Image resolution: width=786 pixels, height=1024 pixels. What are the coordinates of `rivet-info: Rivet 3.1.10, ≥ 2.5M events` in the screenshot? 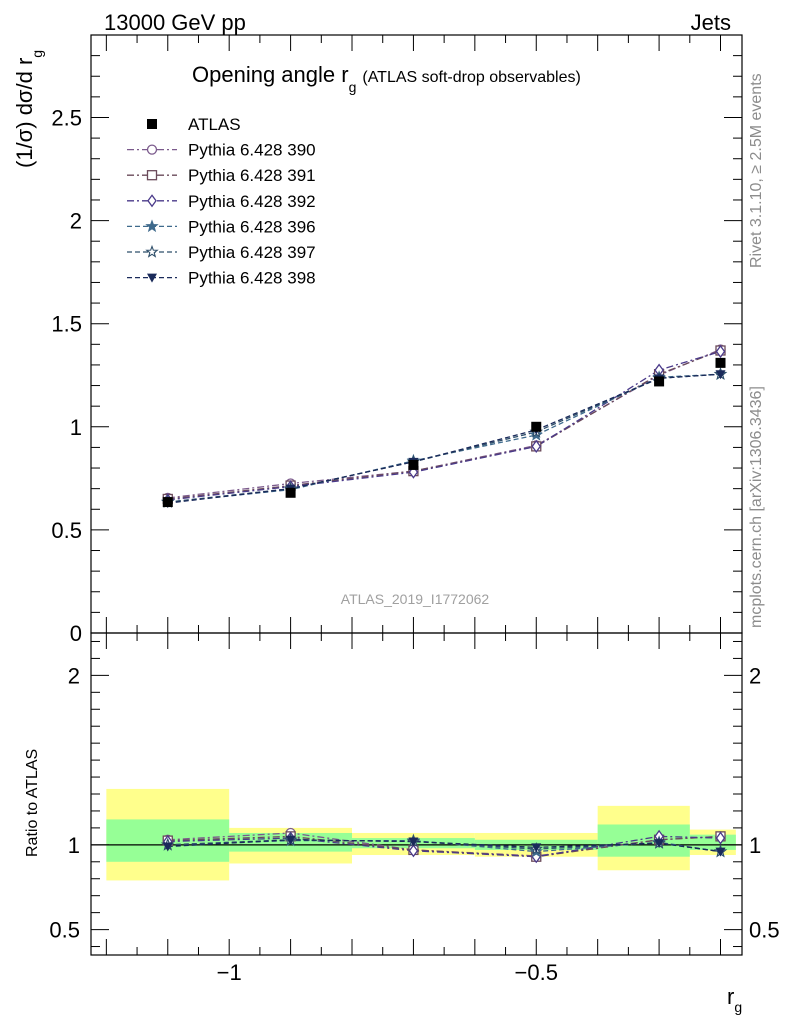 It's located at (756, 170).